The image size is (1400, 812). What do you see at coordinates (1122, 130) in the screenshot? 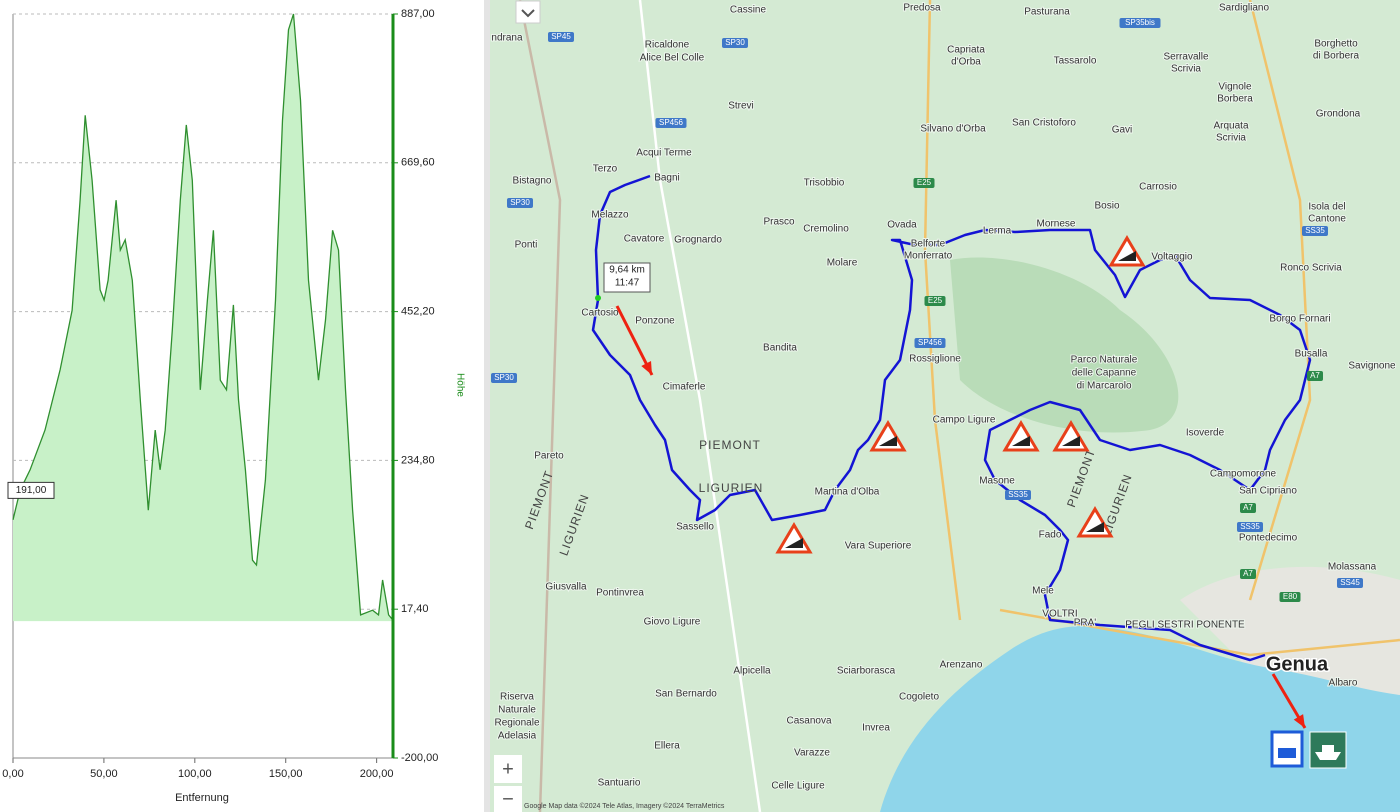
I see `place-label: Gavi` at bounding box center [1122, 130].